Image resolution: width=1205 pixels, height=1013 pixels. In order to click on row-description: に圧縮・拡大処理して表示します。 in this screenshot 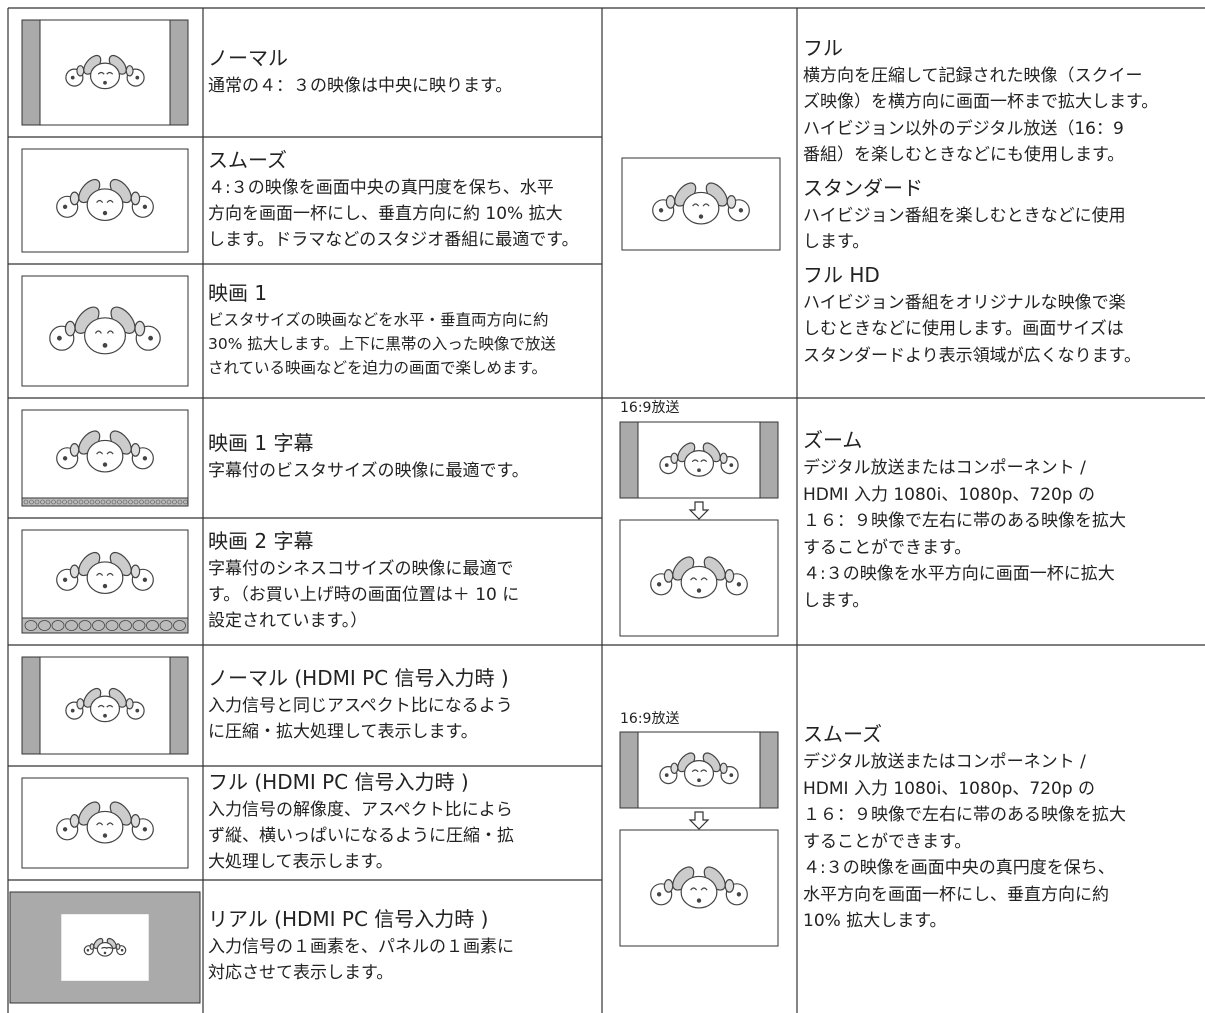, I will do `click(343, 731)`.